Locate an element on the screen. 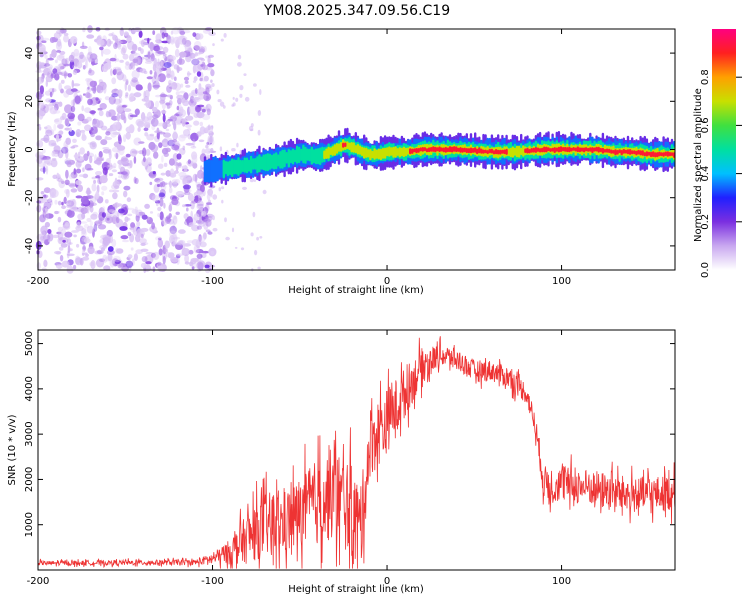  spectrogram-y-axis-label: Frequency (Hz) is located at coordinates (12, 149).